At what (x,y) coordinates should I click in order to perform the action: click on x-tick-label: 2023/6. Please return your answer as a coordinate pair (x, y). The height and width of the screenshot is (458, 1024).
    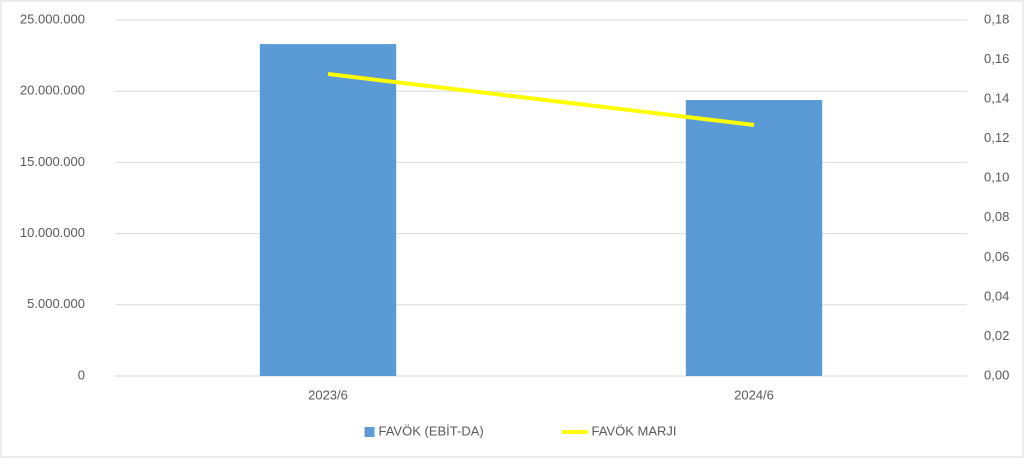
    Looking at the image, I should click on (328, 394).